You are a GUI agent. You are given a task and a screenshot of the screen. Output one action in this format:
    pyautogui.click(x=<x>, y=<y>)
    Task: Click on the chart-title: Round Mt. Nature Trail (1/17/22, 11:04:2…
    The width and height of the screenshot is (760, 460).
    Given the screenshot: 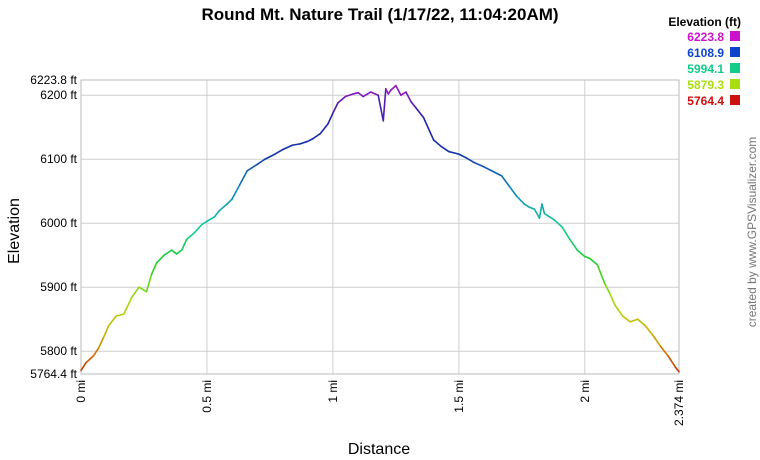 What is the action you would take?
    pyautogui.click(x=379, y=14)
    